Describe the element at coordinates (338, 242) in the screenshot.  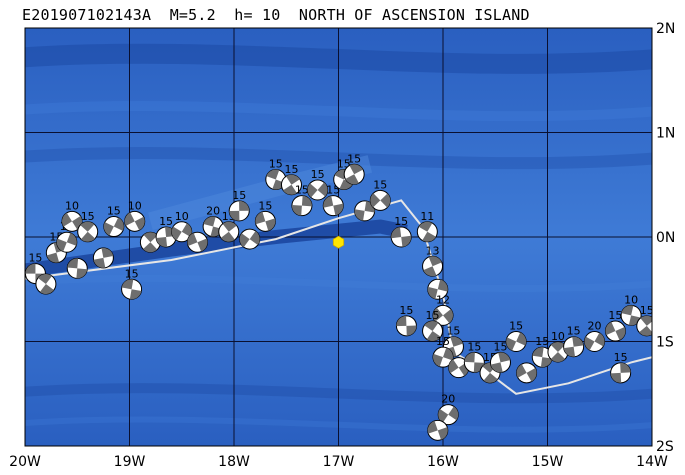
I see `epicenter-marker` at that location.